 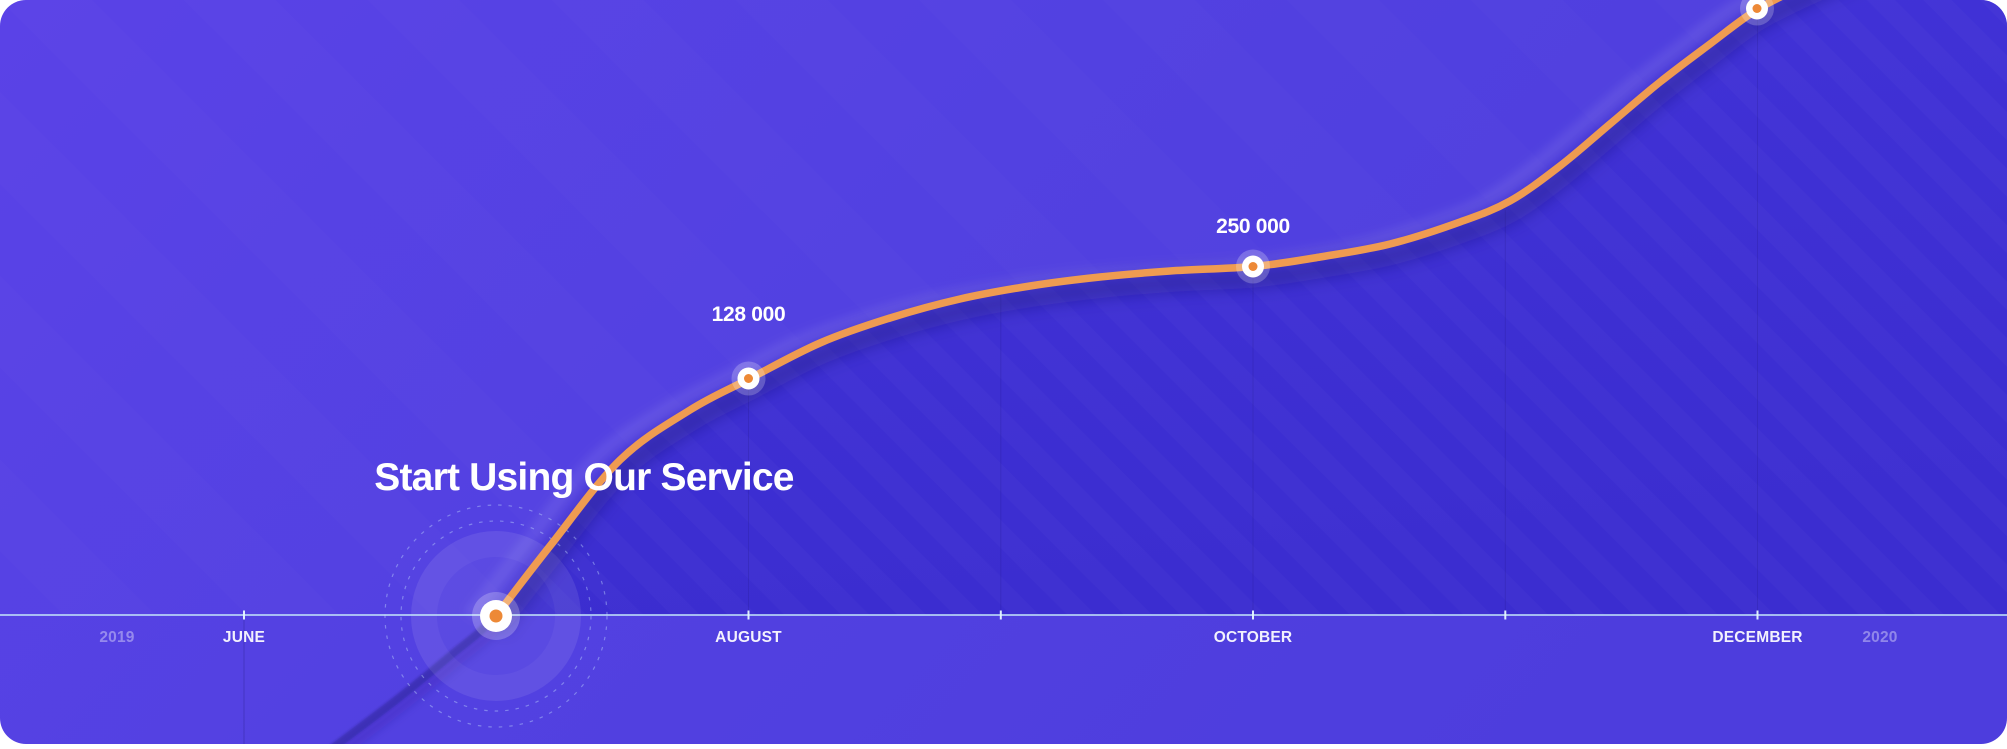 I want to click on svg-text: JUNE, so click(x=244, y=637).